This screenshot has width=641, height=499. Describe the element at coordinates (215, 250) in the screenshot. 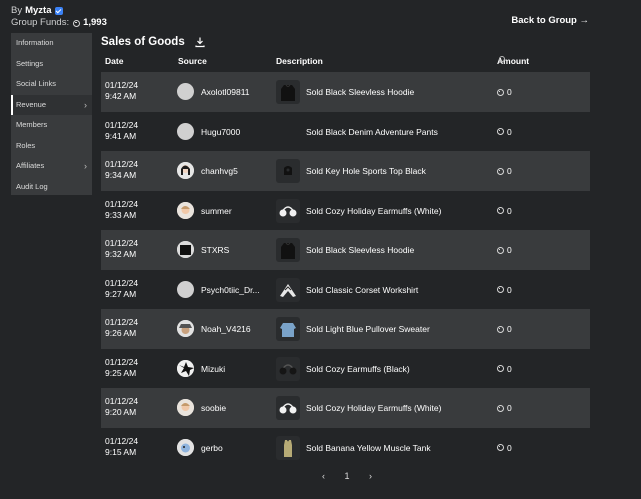

I see `source-user-link: STXRS` at that location.